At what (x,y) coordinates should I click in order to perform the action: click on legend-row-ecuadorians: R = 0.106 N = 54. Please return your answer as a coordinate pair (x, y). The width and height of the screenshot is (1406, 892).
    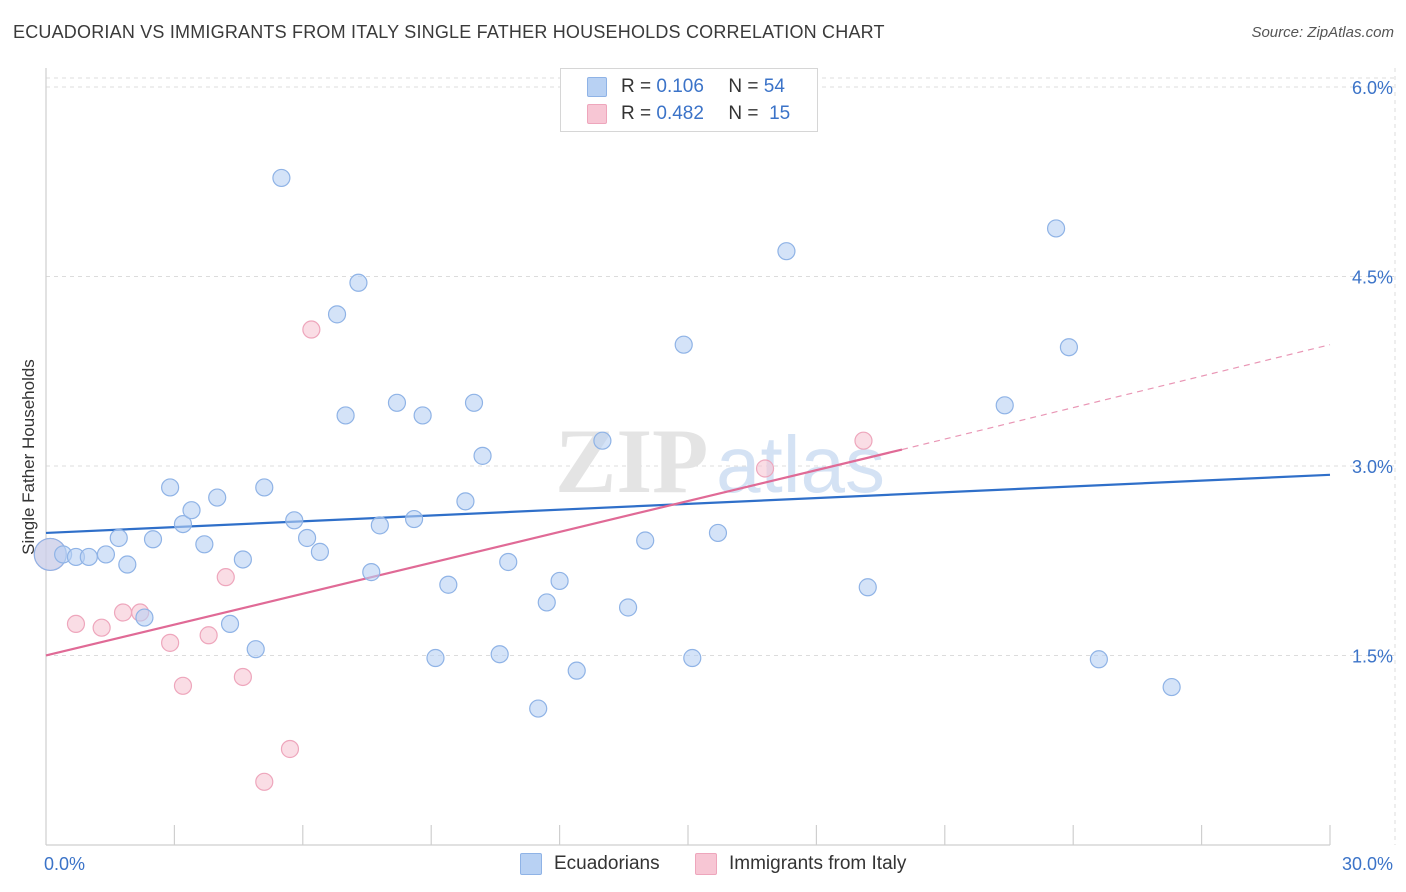
    Looking at the image, I should click on (686, 87).